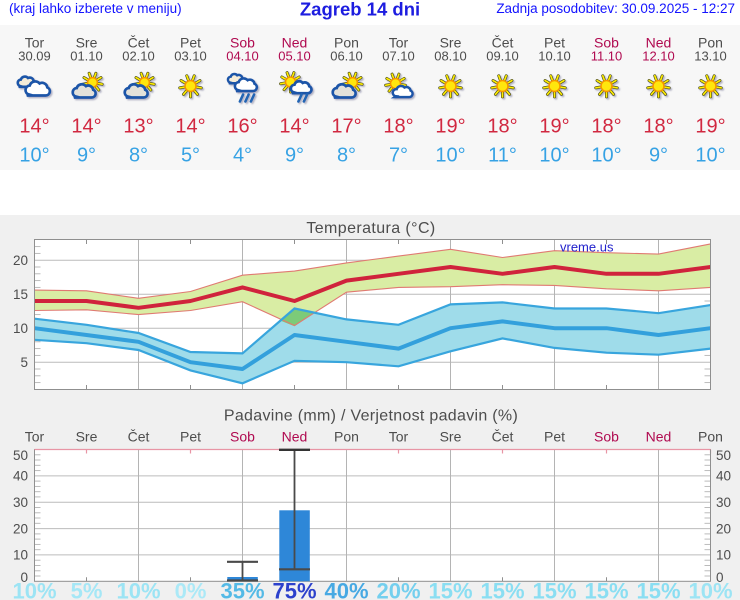 This screenshot has height=600, width=740. What do you see at coordinates (502, 156) in the screenshot?
I see `svg-text: 11°` at bounding box center [502, 156].